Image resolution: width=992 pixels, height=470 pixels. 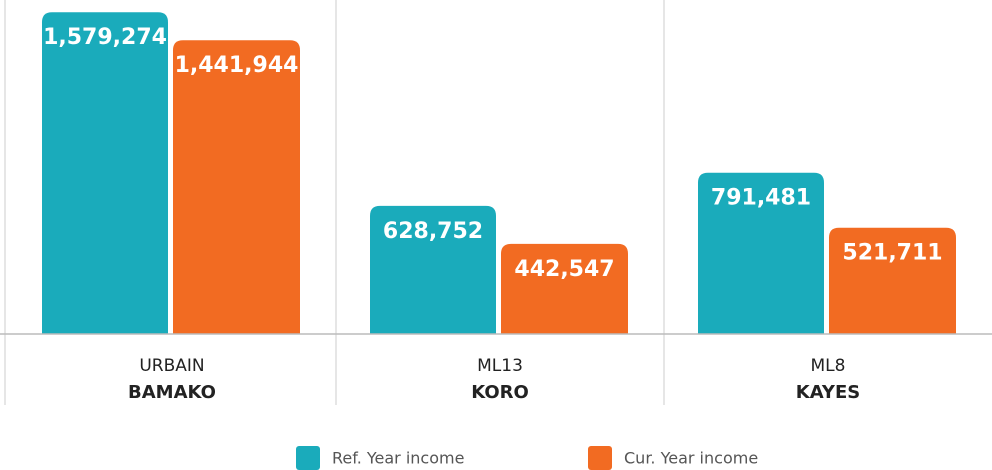 I want to click on category-code: ML13, so click(x=500, y=366).